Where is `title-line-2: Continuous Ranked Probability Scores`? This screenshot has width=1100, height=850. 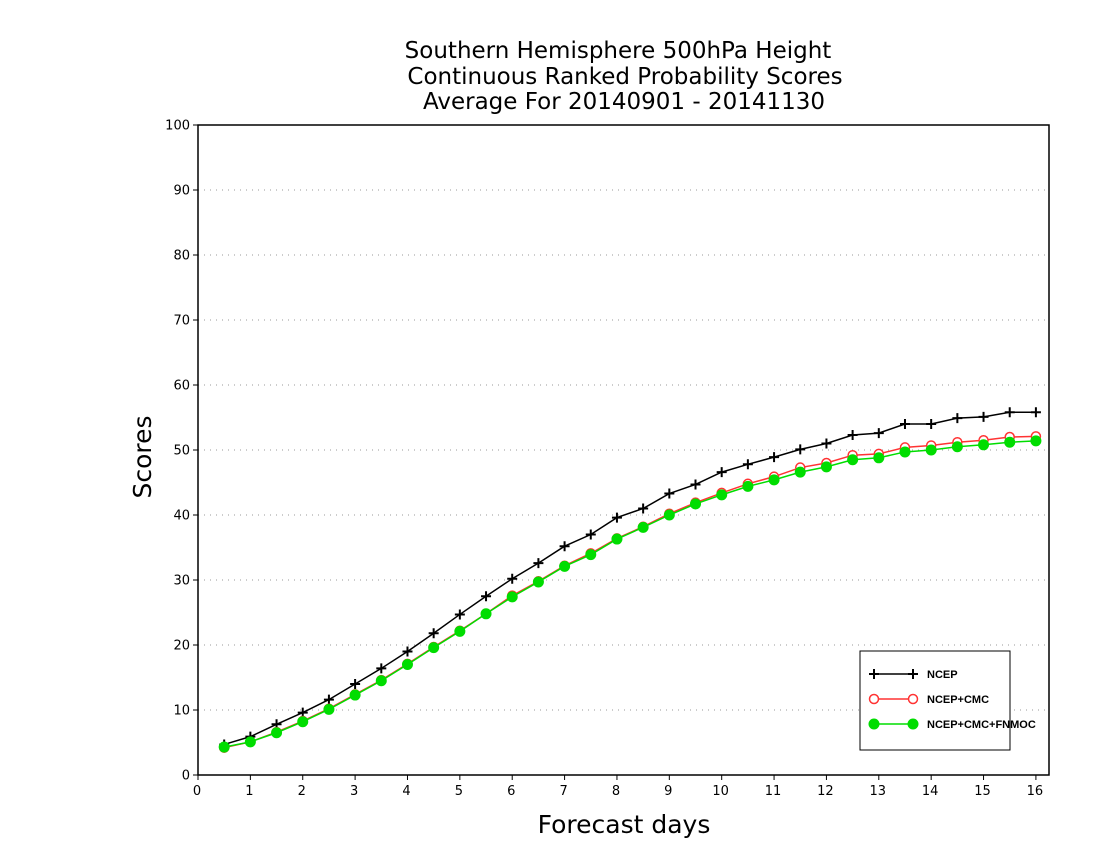 title-line-2: Continuous Ranked Probability Scores is located at coordinates (624, 77).